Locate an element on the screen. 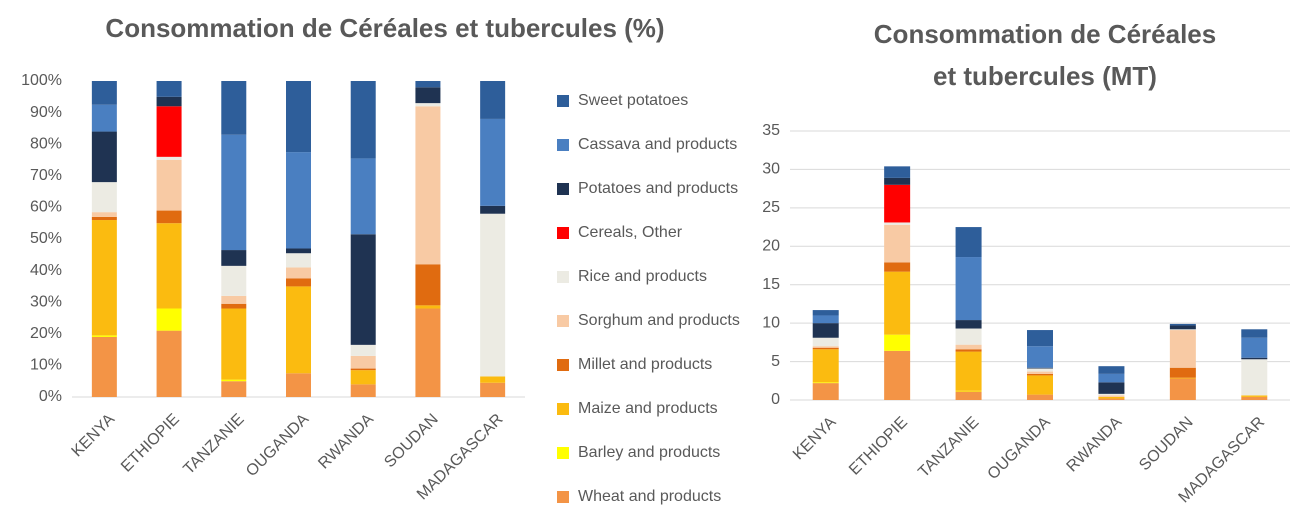 Image resolution: width=1299 pixels, height=530 pixels. y-tick-label: 10% is located at coordinates (46, 365).